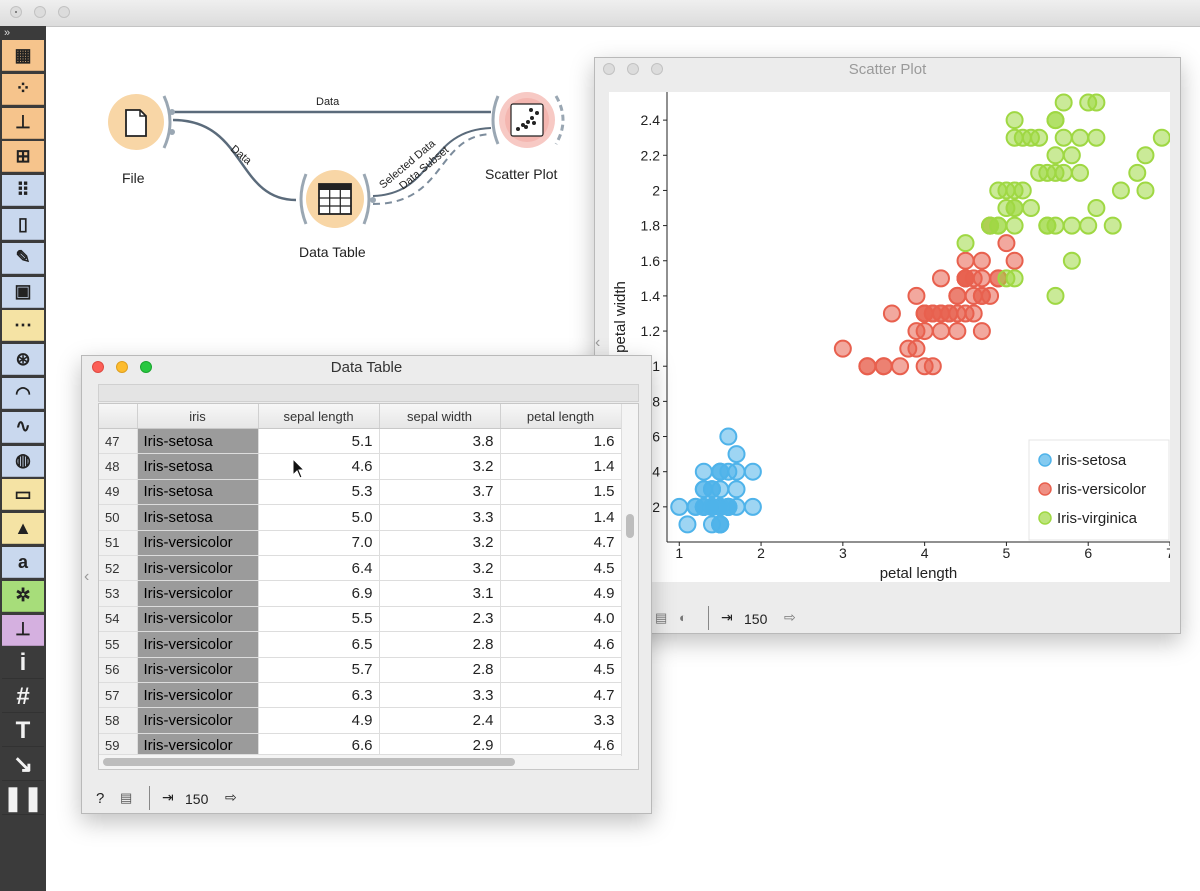 The image size is (1200, 891). Describe the element at coordinates (118, 441) in the screenshot. I see `row-number-cell: 47` at that location.